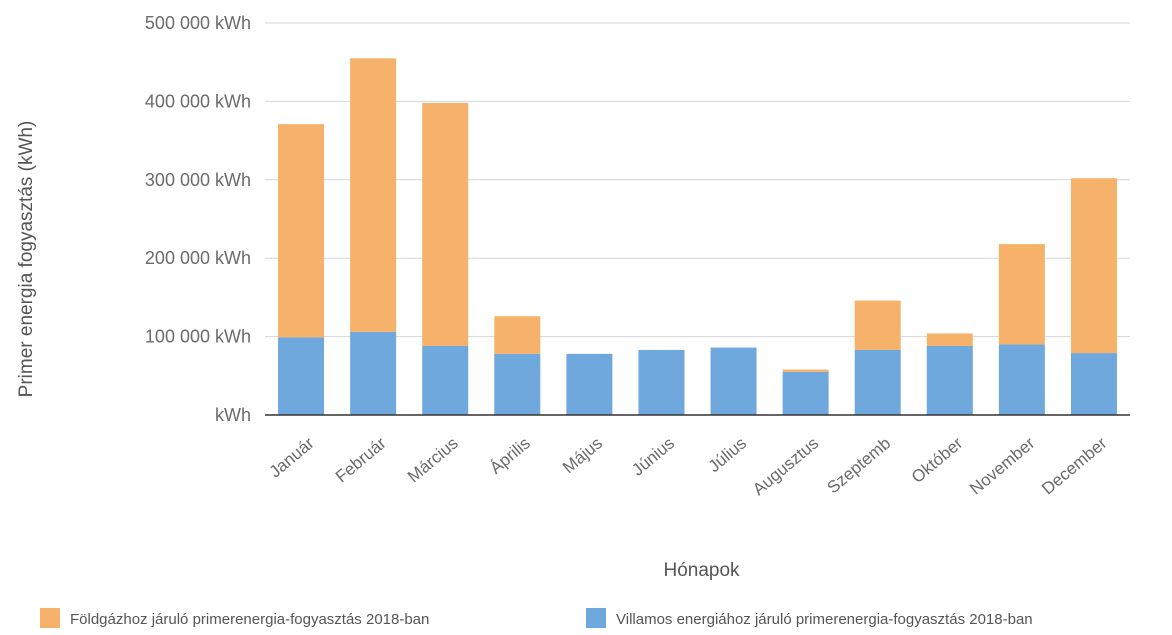  I want to click on y-tick-label: 200 000 kWh, so click(198, 258).